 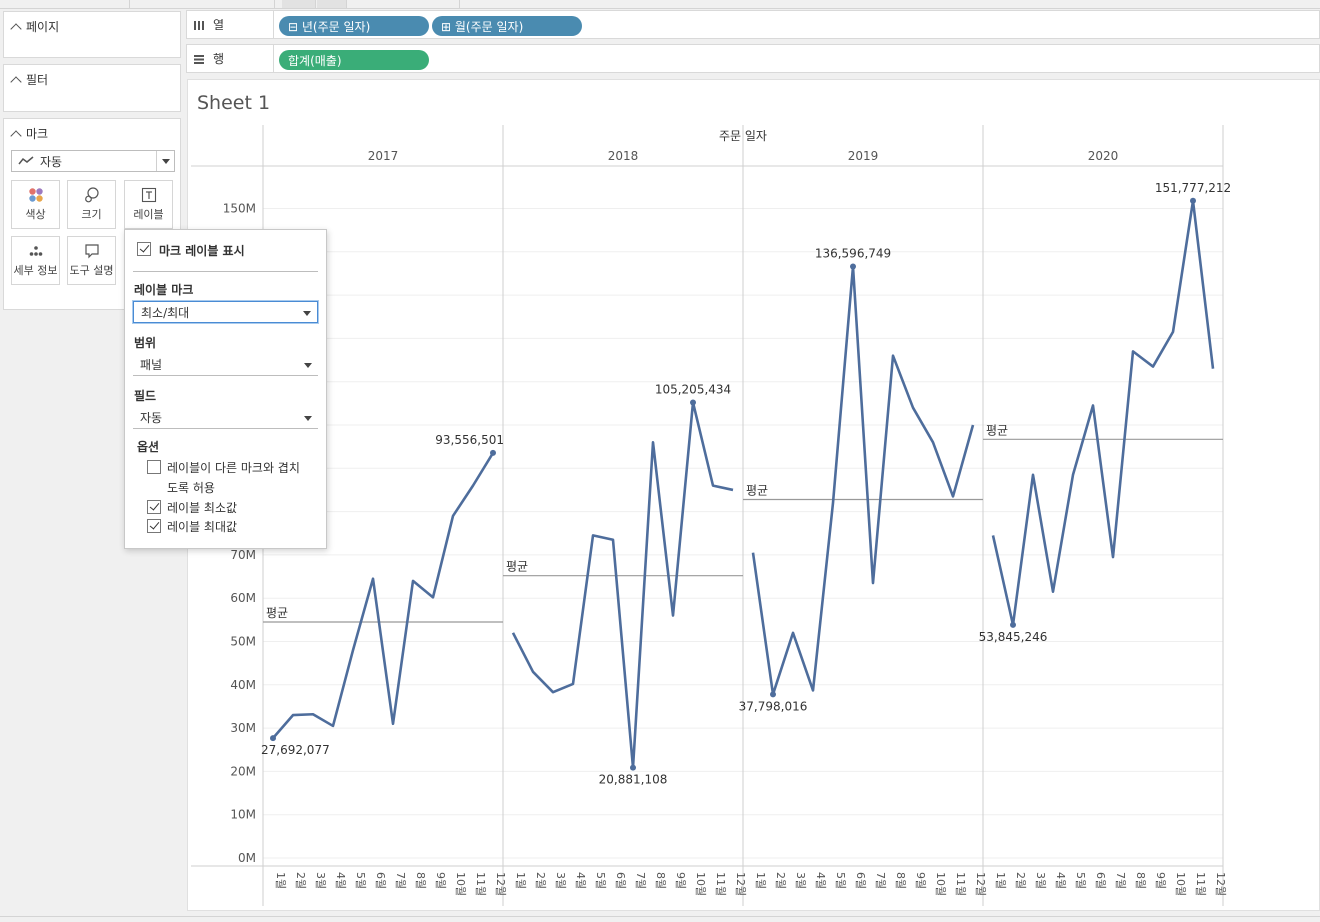 What do you see at coordinates (202, 527) in the screenshot?
I see `label-max-text: 레이블 최대값` at bounding box center [202, 527].